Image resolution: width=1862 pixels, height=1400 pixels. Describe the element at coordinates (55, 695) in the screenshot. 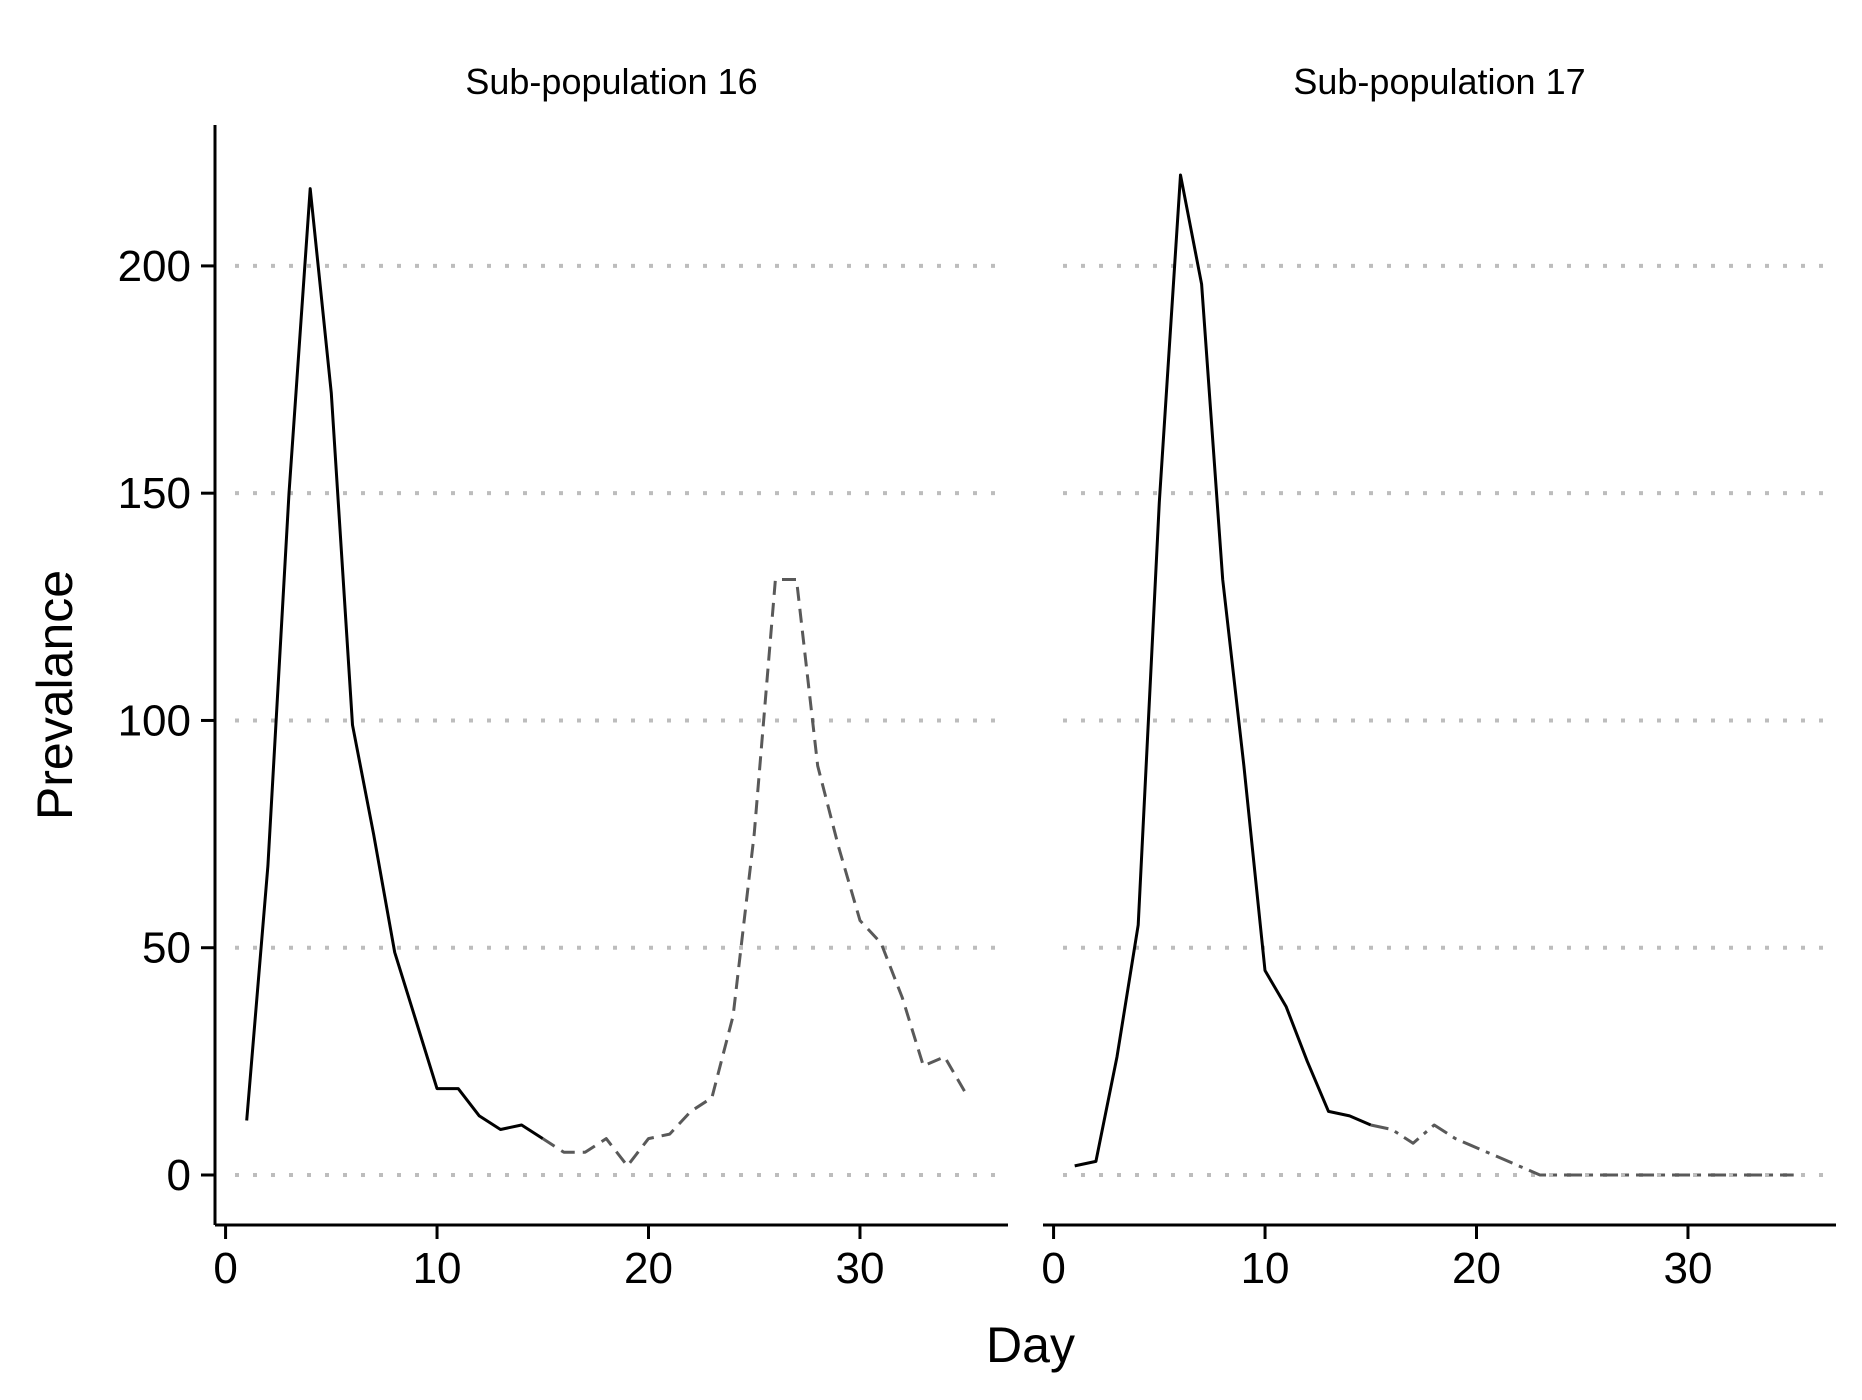

I see `y-axis-title: Prevalance` at that location.